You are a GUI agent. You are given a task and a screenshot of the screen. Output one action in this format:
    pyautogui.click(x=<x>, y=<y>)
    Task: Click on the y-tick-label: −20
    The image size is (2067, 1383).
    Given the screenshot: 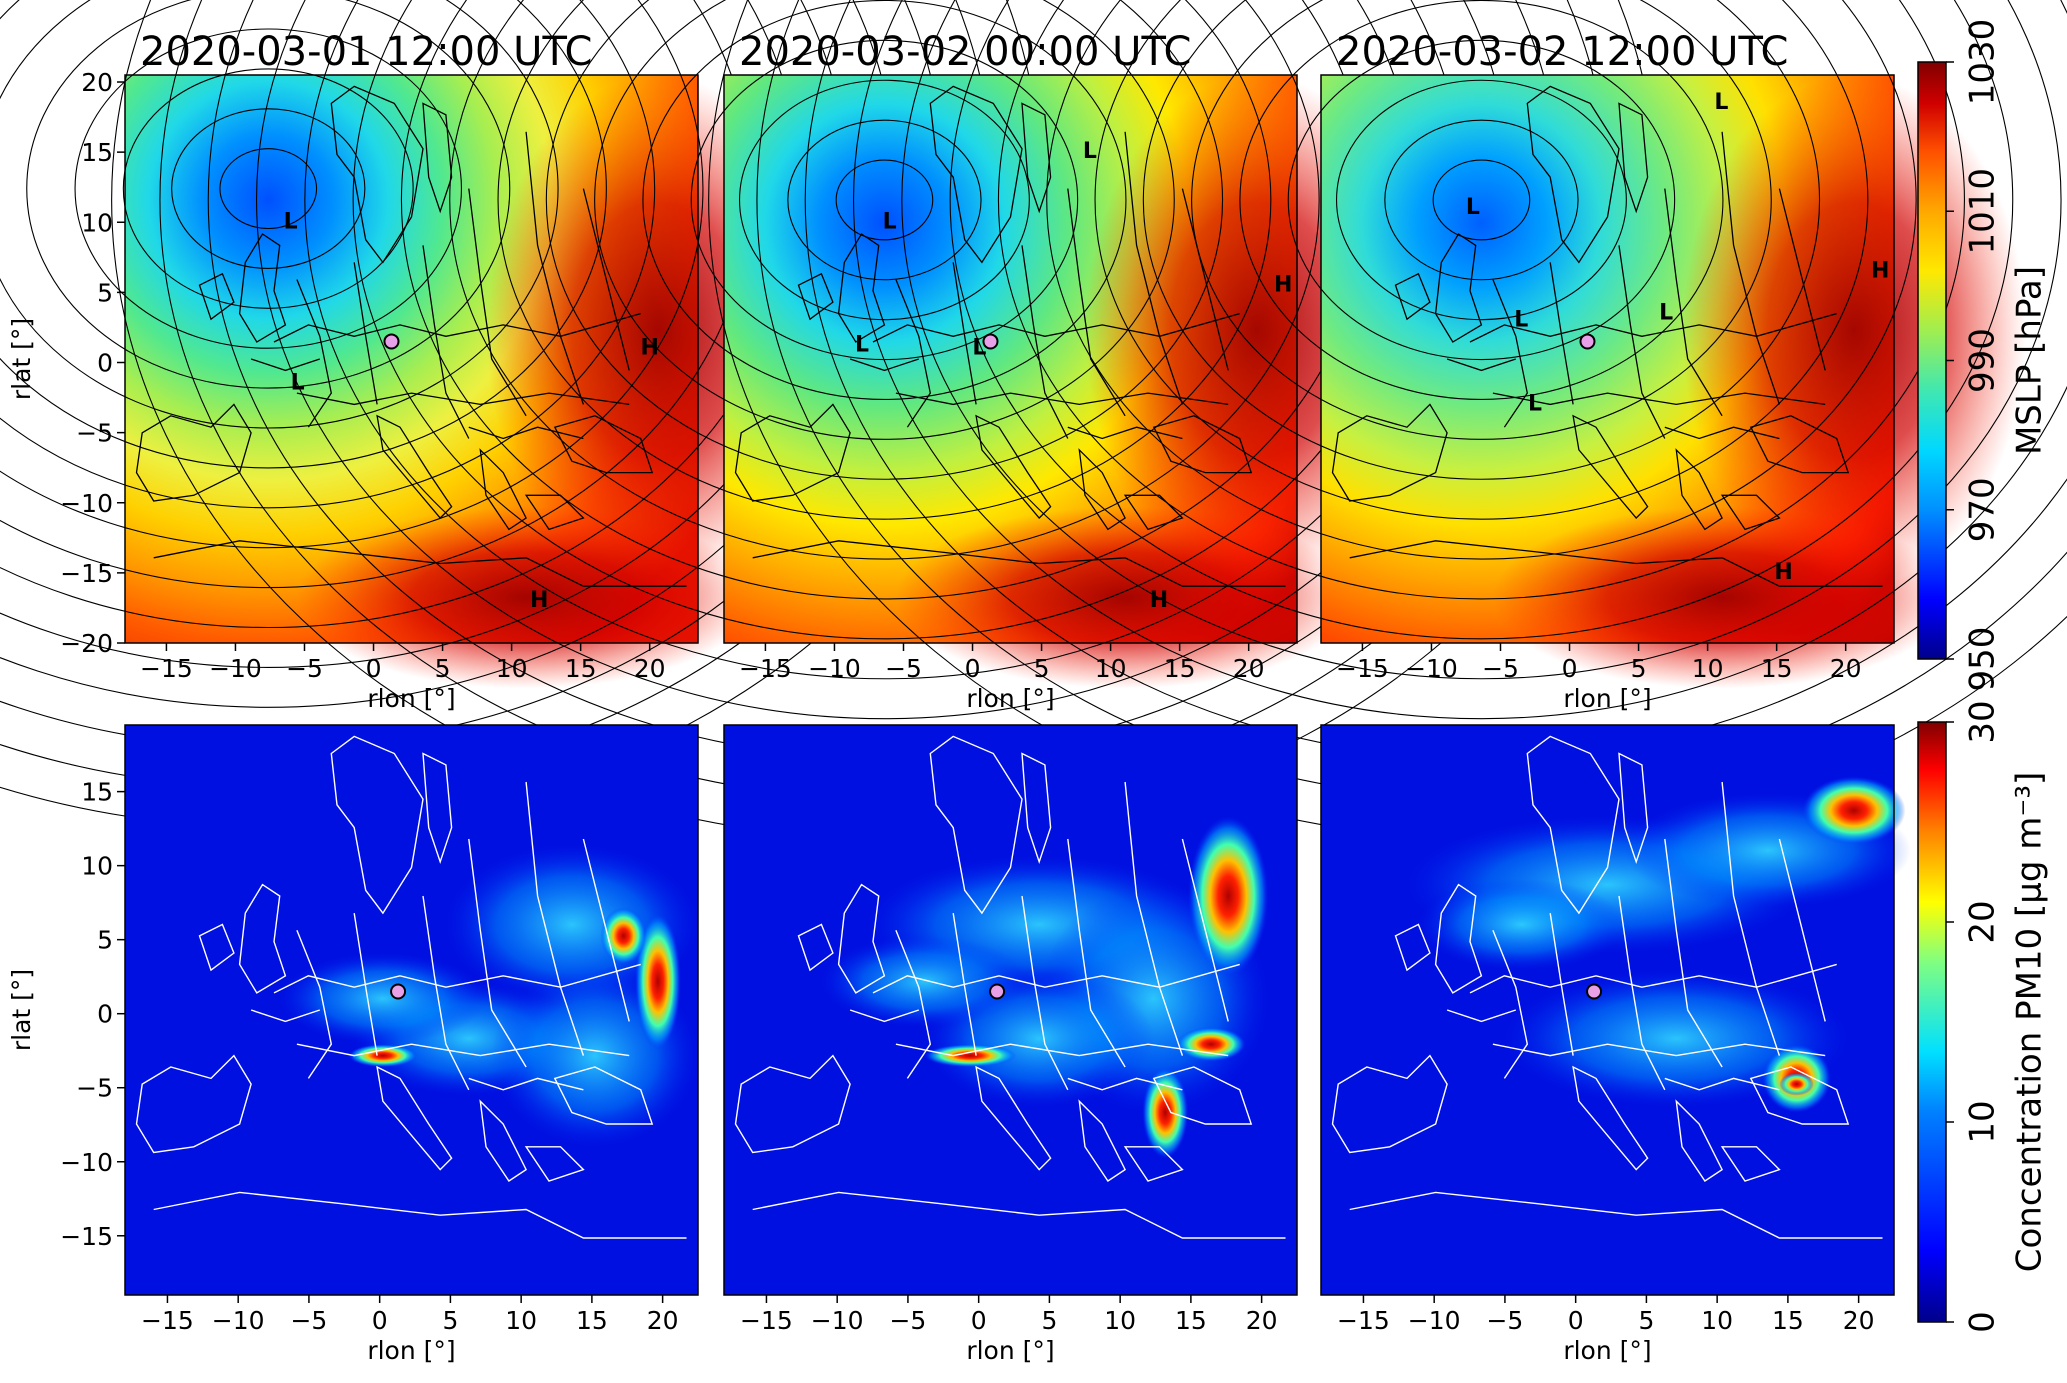 What is the action you would take?
    pyautogui.click(x=86, y=643)
    